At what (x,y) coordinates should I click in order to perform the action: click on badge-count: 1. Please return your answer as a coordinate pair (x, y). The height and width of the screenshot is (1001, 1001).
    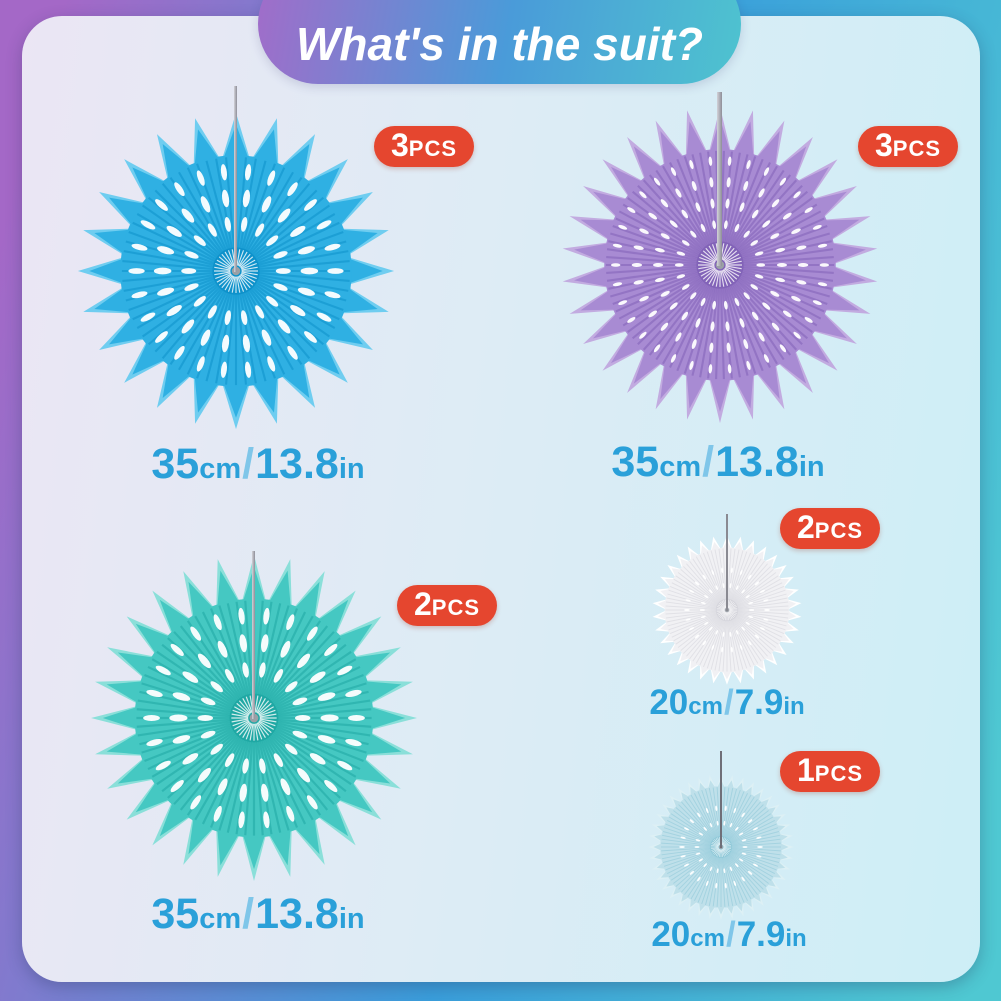
    Looking at the image, I should click on (806, 770).